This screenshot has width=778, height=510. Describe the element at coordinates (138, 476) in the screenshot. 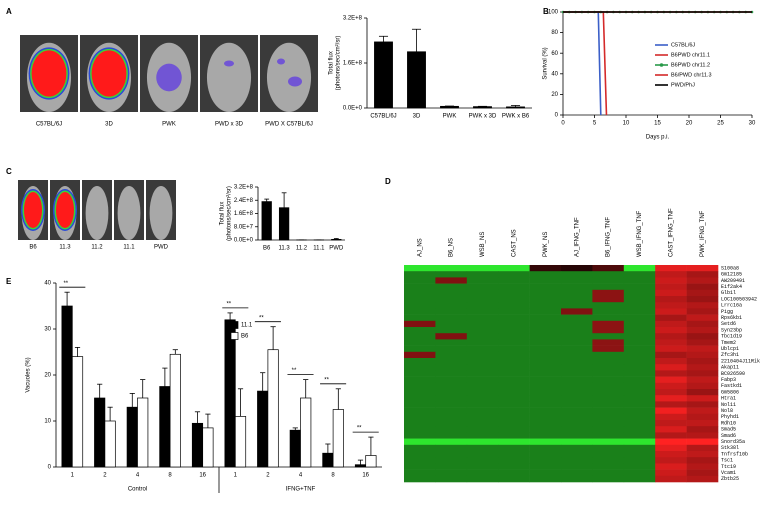

I see `x-tick-label: 4` at that location.